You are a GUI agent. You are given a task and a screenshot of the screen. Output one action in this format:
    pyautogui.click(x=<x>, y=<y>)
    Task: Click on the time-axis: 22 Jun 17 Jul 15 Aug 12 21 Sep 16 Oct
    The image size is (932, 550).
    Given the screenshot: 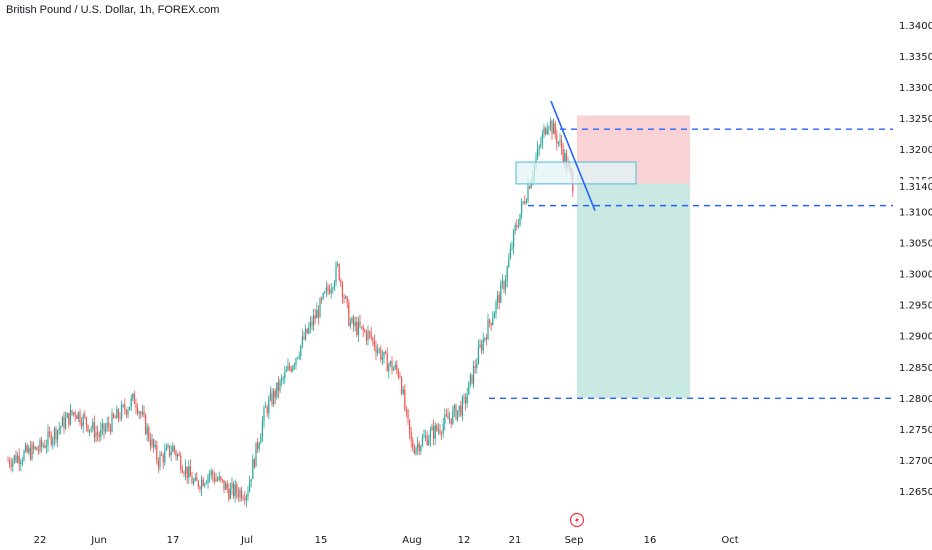 What is the action you would take?
    pyautogui.click(x=386, y=529)
    